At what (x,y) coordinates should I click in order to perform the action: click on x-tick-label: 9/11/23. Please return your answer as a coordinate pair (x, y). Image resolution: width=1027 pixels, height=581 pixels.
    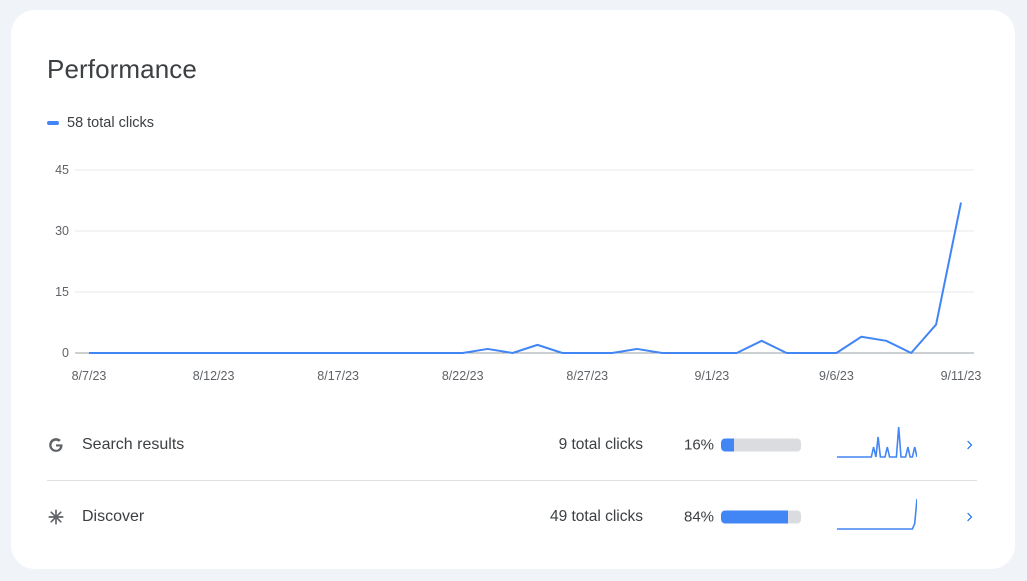
    Looking at the image, I should click on (961, 376).